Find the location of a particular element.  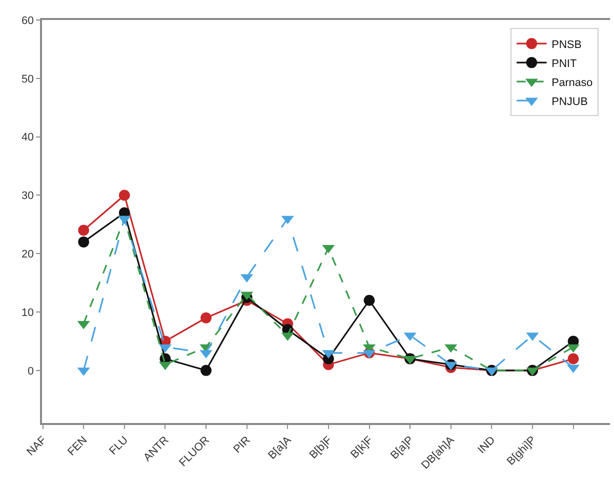

x-tick-label: FLU is located at coordinates (118, 446).